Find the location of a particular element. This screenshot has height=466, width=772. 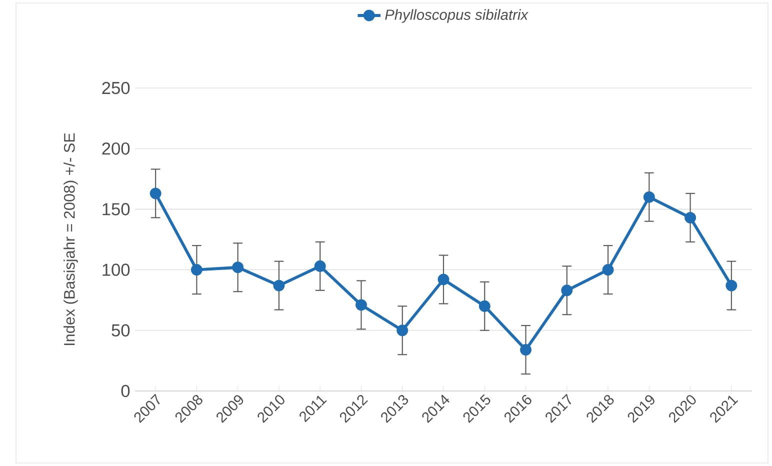

y-tick-label: 50 is located at coordinates (121, 330).